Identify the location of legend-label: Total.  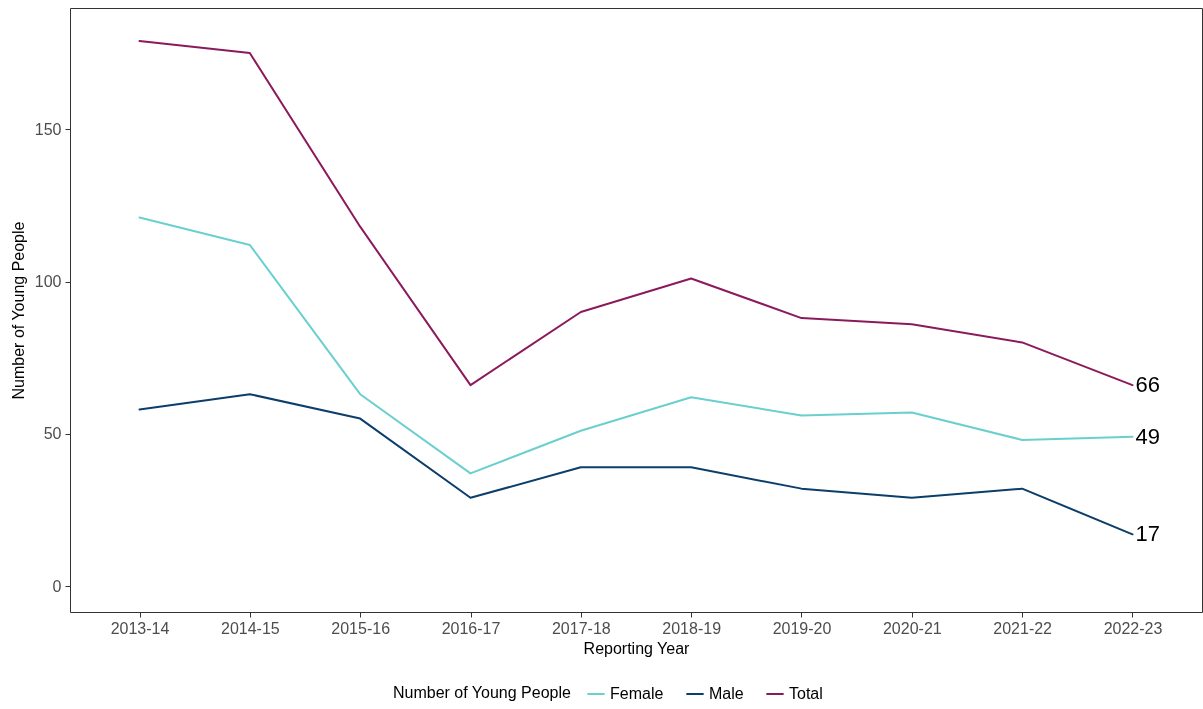
(806, 693).